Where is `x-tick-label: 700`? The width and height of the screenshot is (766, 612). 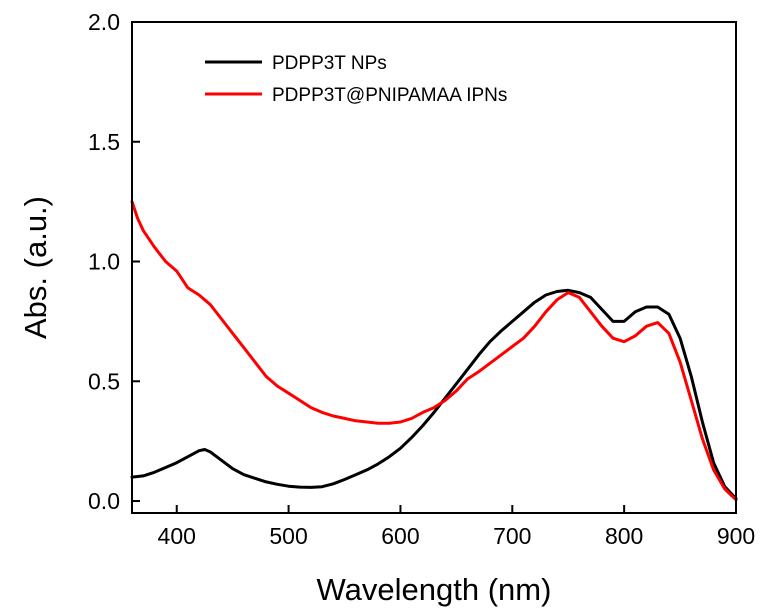 x-tick-label: 700 is located at coordinates (512, 536).